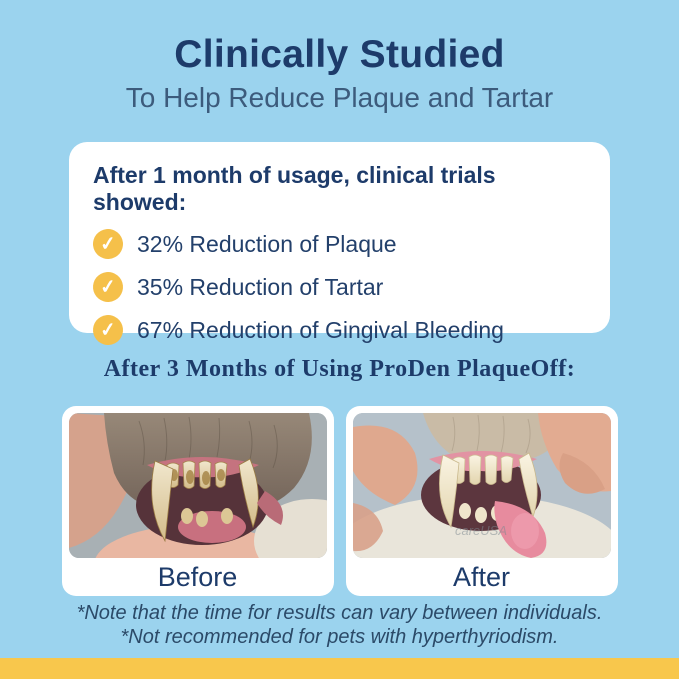 This screenshot has width=679, height=679. I want to click on photo-watermark: careUSA, so click(480, 530).